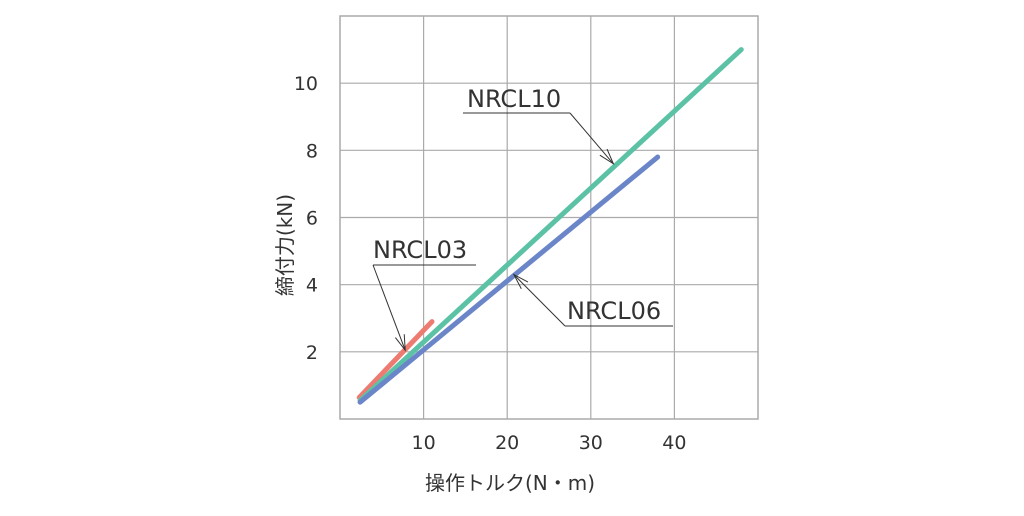 This screenshot has height=516, width=1024. Describe the element at coordinates (306, 84) in the screenshot. I see `y-tick-label: 10` at that location.